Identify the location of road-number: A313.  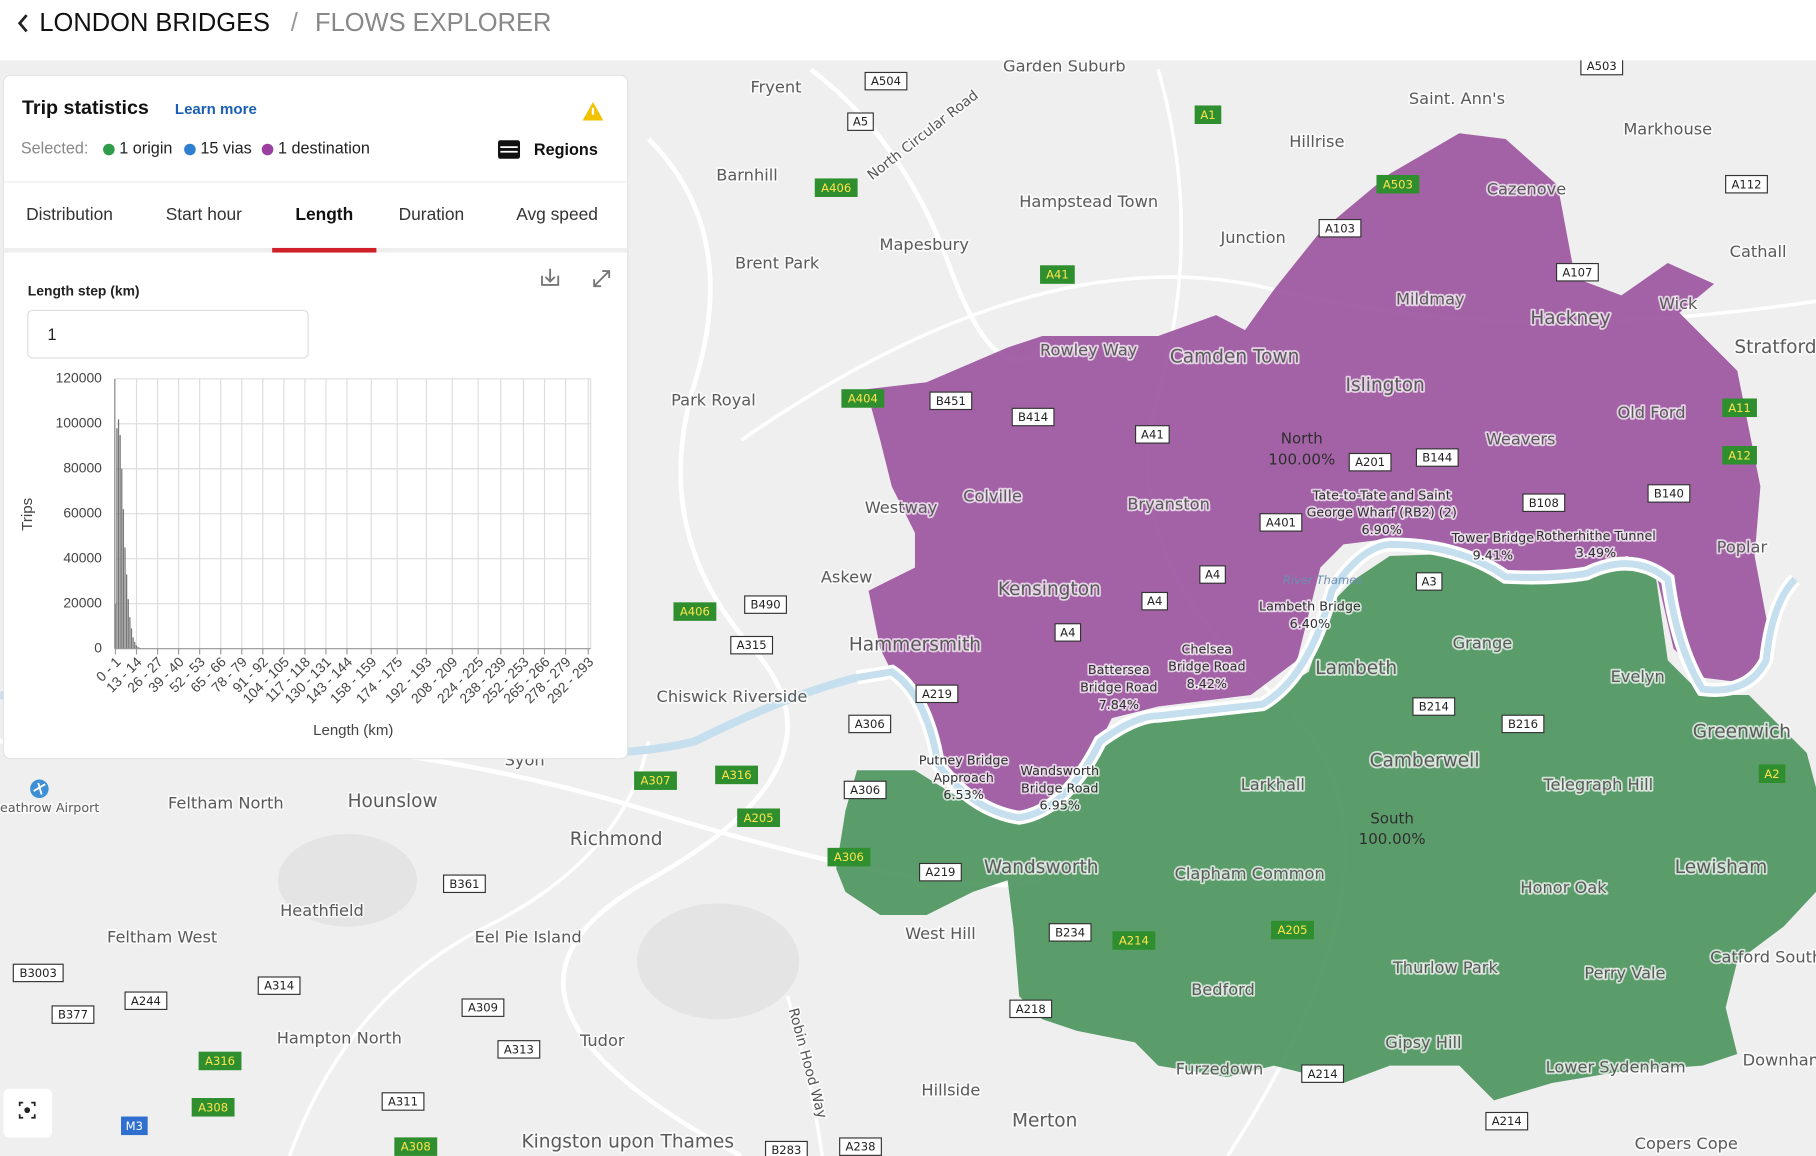
(519, 1049).